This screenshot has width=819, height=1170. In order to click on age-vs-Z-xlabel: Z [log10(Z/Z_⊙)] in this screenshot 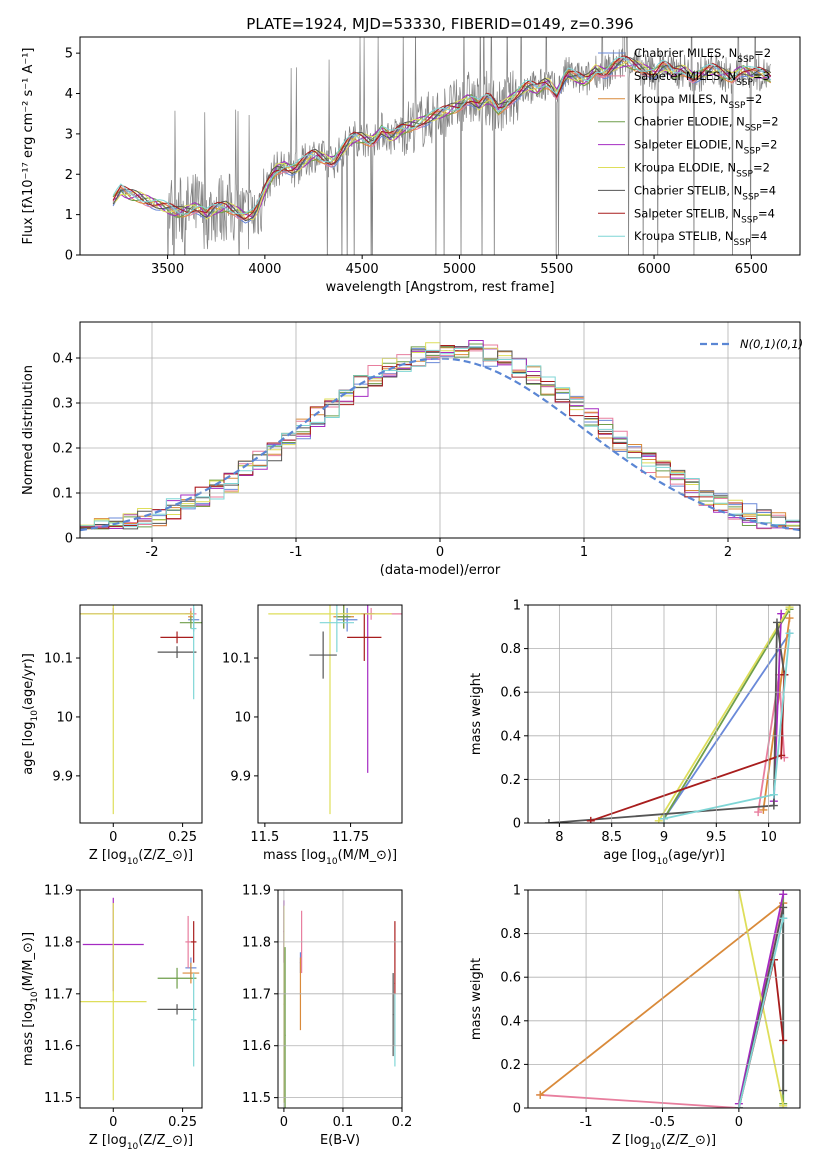, I will do `click(141, 857)`.